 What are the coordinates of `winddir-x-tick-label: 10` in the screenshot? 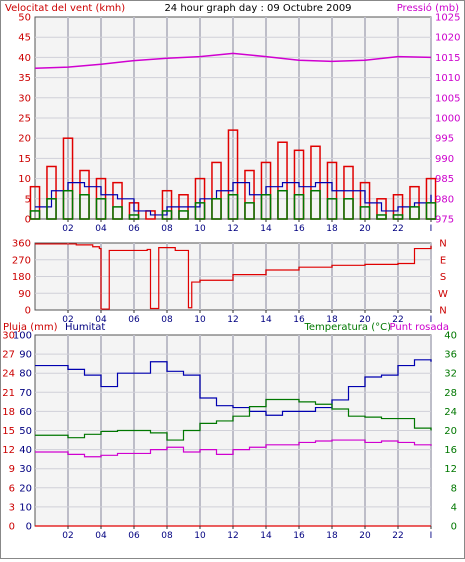 It's located at (200, 320).